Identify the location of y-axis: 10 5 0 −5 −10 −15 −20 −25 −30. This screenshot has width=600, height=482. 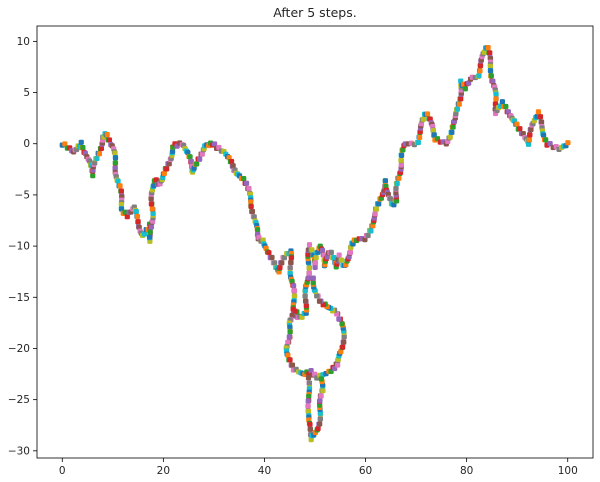
(22, 246).